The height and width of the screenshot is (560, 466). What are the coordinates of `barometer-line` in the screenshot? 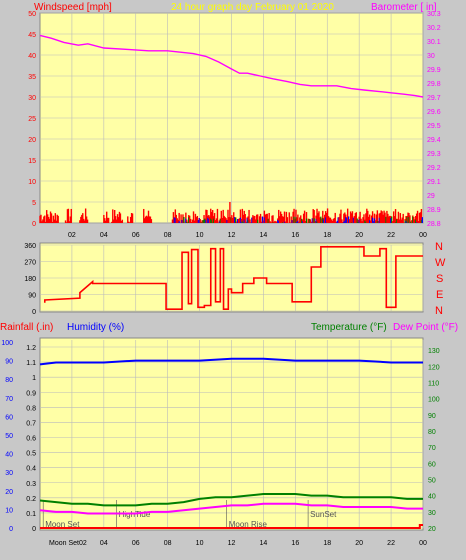 It's located at (231, 66).